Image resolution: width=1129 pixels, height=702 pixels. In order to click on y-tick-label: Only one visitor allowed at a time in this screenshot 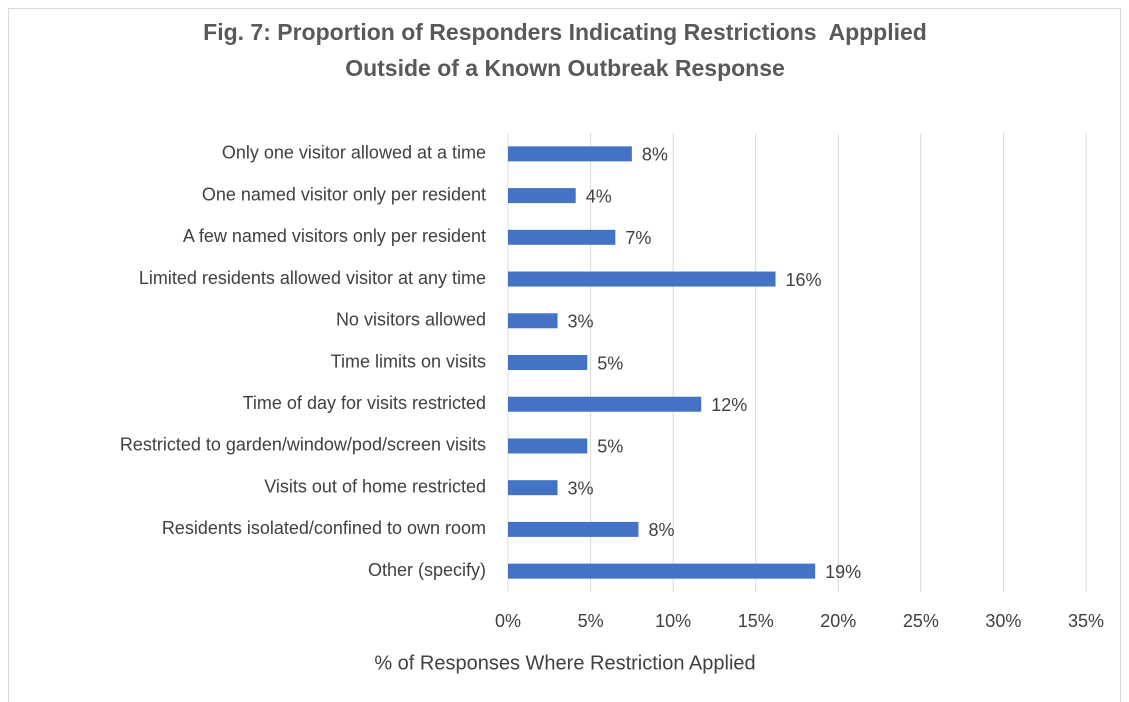, I will do `click(354, 153)`.